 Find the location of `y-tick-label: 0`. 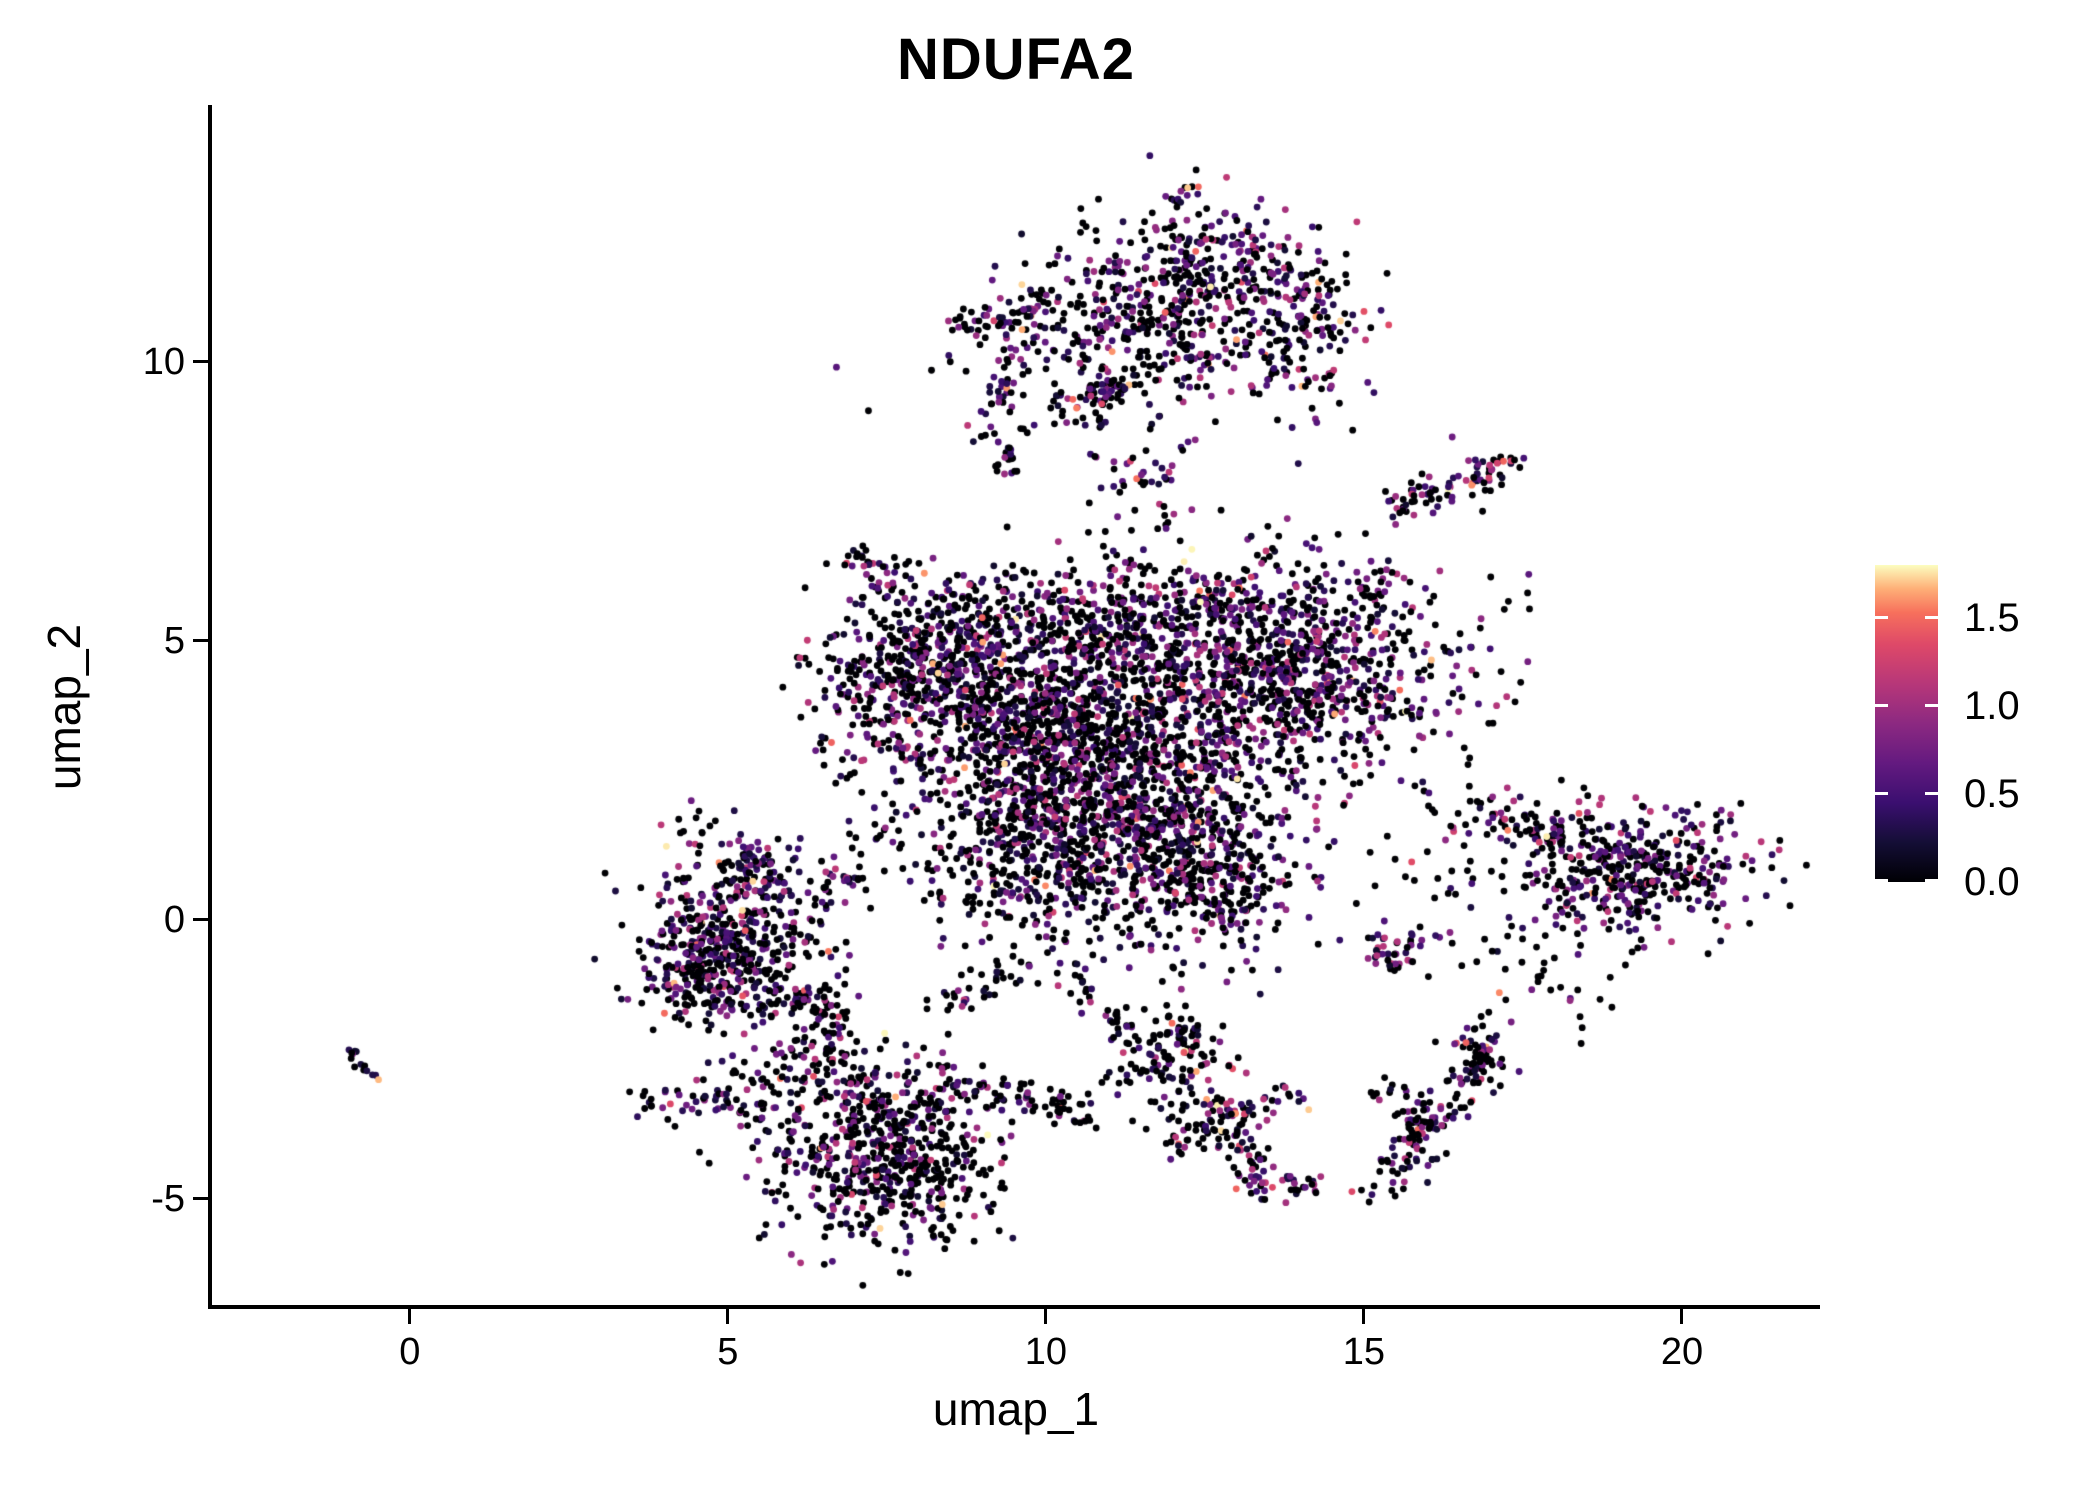

y-tick-label: 0 is located at coordinates (174, 919).